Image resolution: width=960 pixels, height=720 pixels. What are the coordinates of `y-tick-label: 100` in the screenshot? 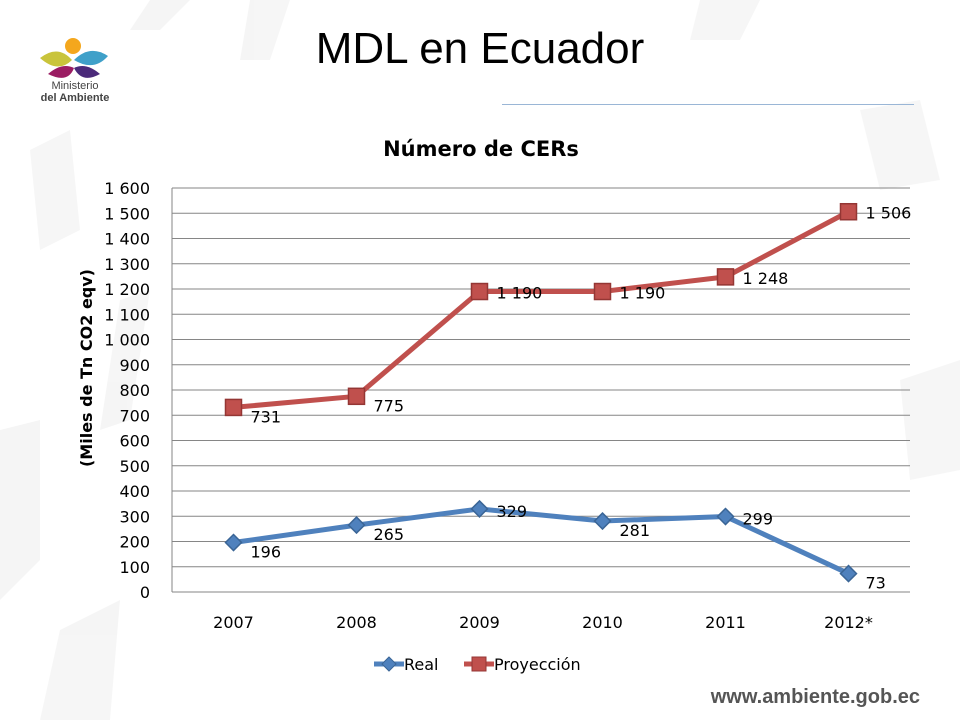 It's located at (134, 567).